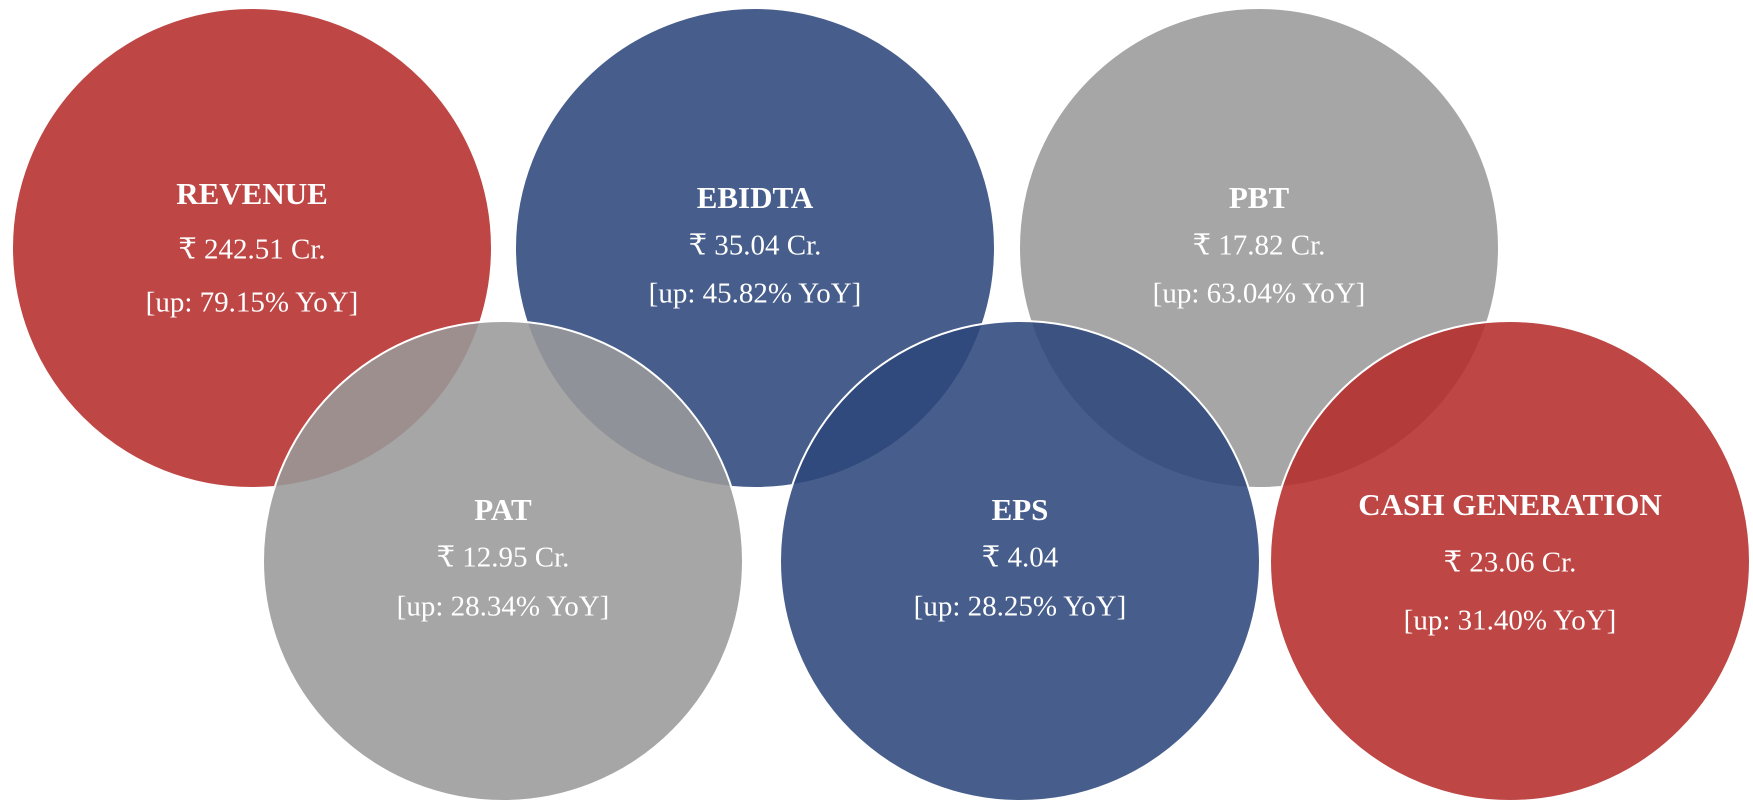 The image size is (1753, 804). What do you see at coordinates (755, 246) in the screenshot?
I see `kpi-value: ₹ 35.04 Cr.` at bounding box center [755, 246].